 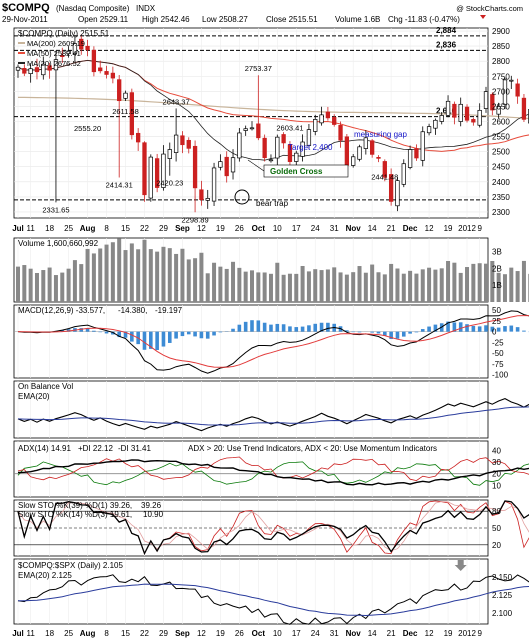 I want to click on x-axis-label-bottom: Sep, so click(x=182, y=633).